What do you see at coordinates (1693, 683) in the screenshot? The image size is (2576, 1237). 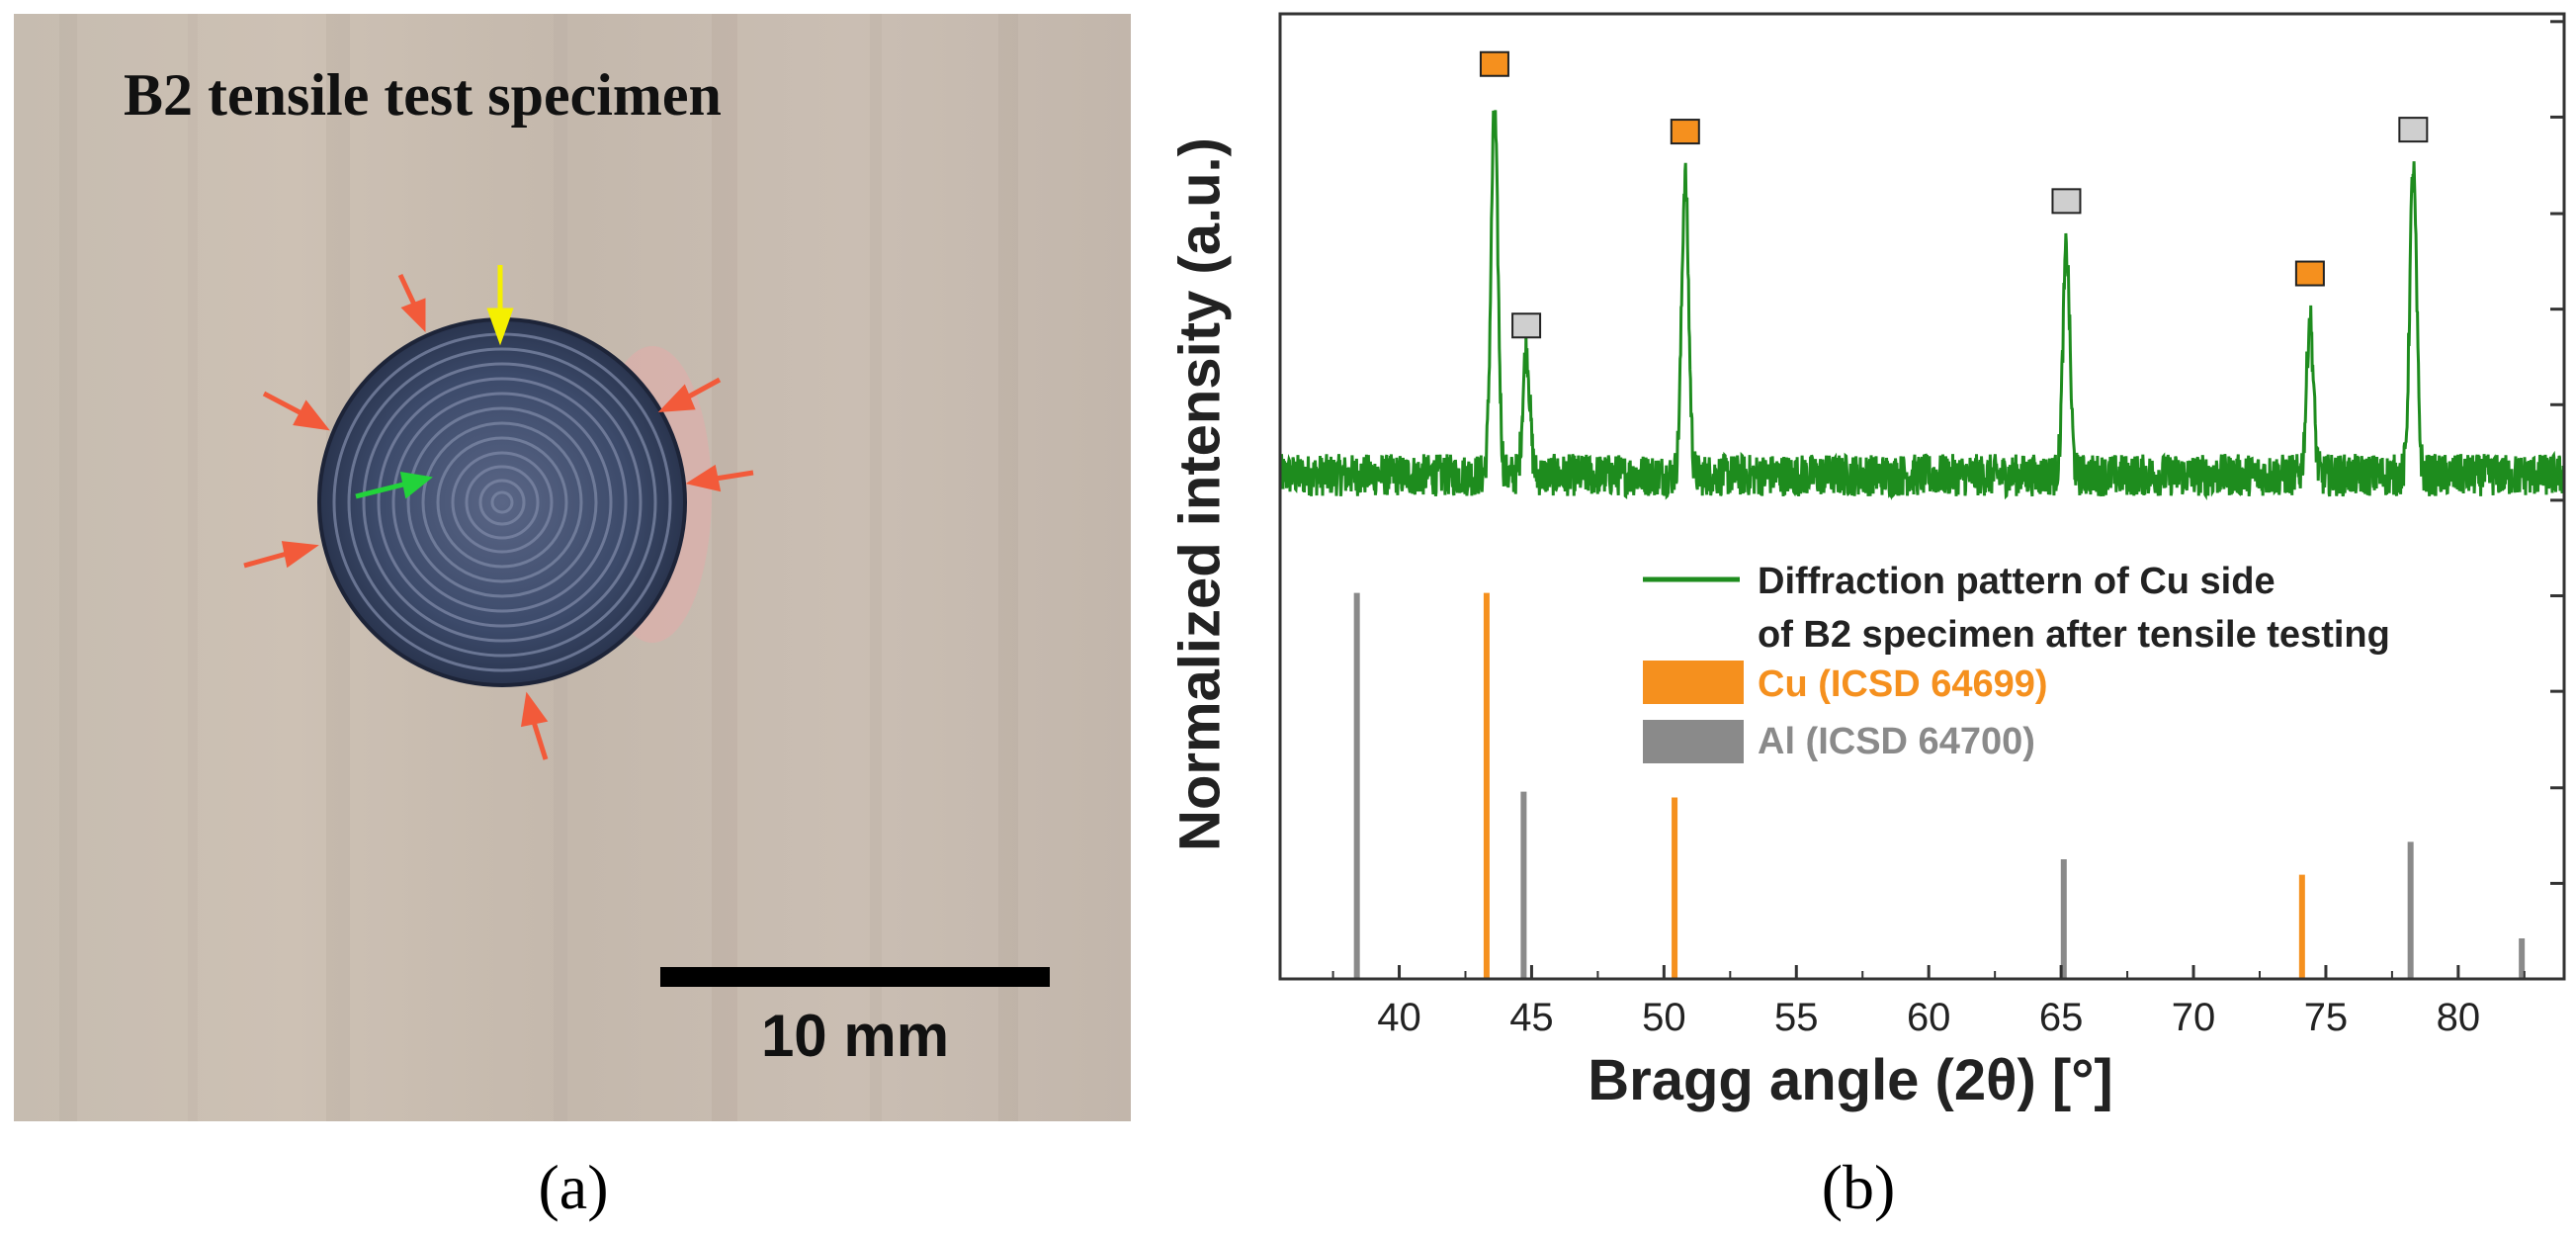 I see `legend-swatch-cu` at bounding box center [1693, 683].